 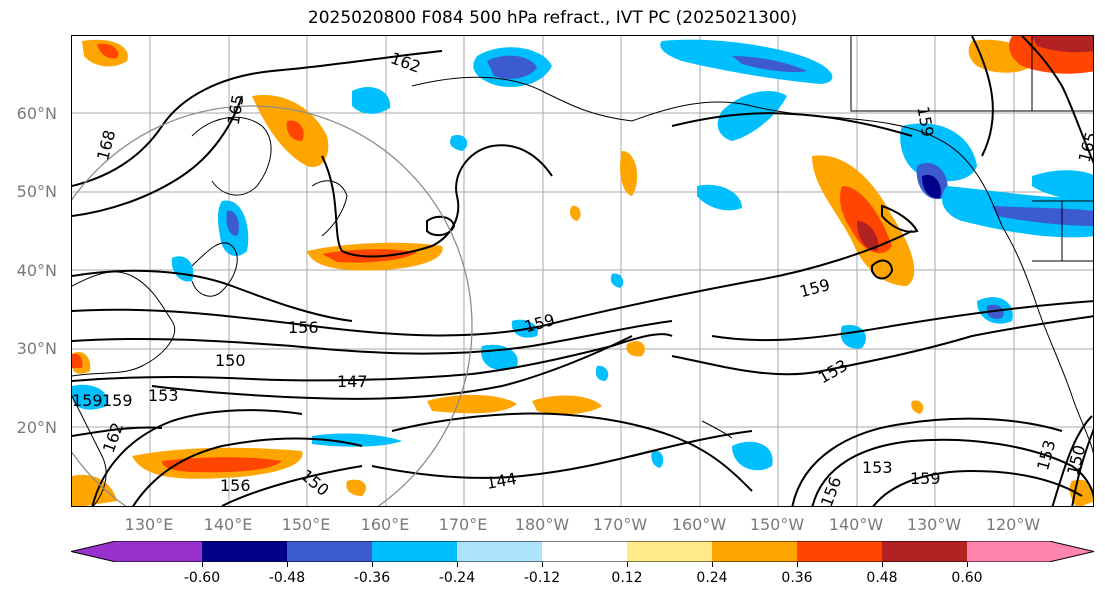 What do you see at coordinates (967, 578) in the screenshot?
I see `colorbar-tick-label: 0.60` at bounding box center [967, 578].